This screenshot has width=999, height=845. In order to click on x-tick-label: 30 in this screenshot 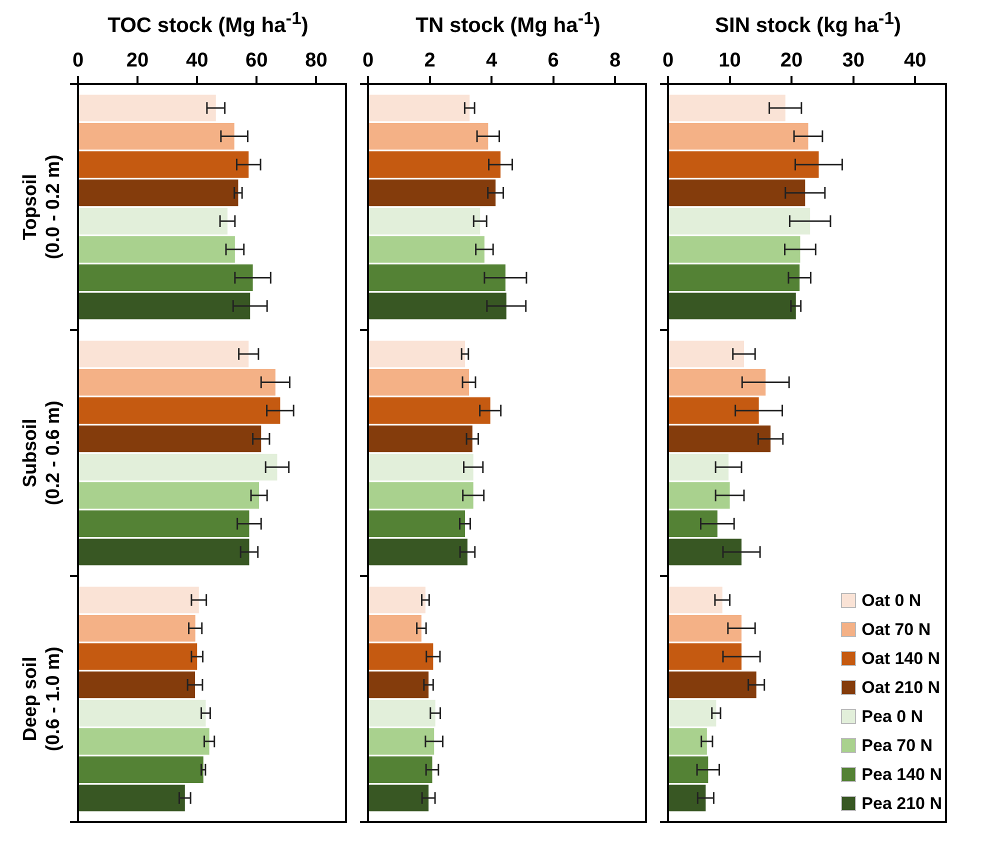, I will do `click(853, 61)`.